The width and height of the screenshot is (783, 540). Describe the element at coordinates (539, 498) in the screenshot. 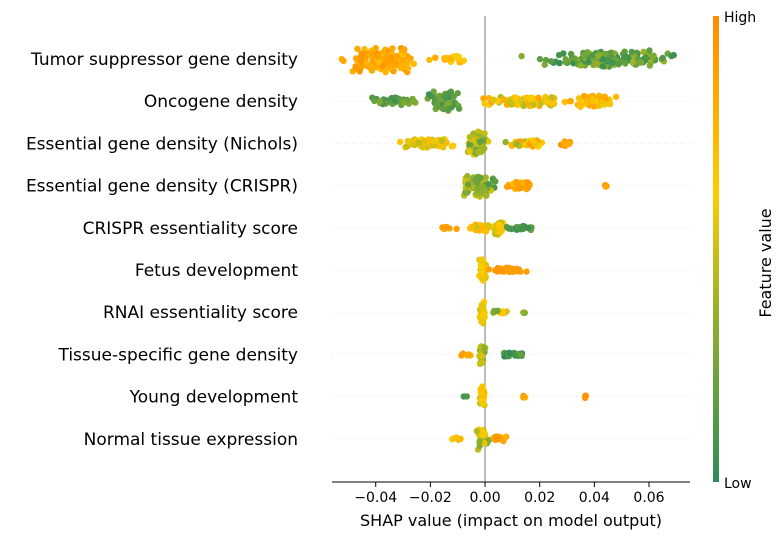

I see `x-tick-label: 0.02` at that location.